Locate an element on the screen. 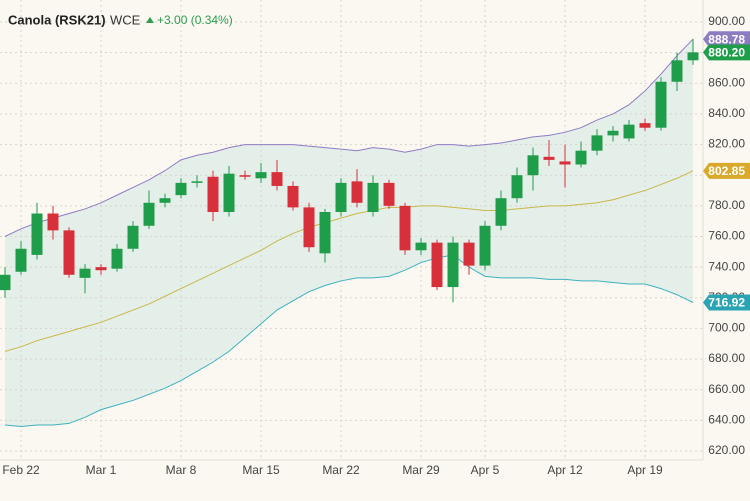 This screenshot has width=750, height=501. y-tick-label: 700.00 is located at coordinates (726, 328).